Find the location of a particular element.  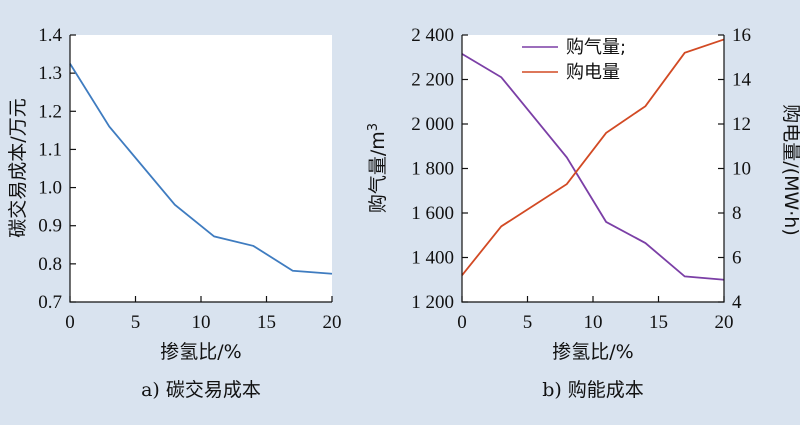

panel-a-x-tick-label: 5 is located at coordinates (136, 322).